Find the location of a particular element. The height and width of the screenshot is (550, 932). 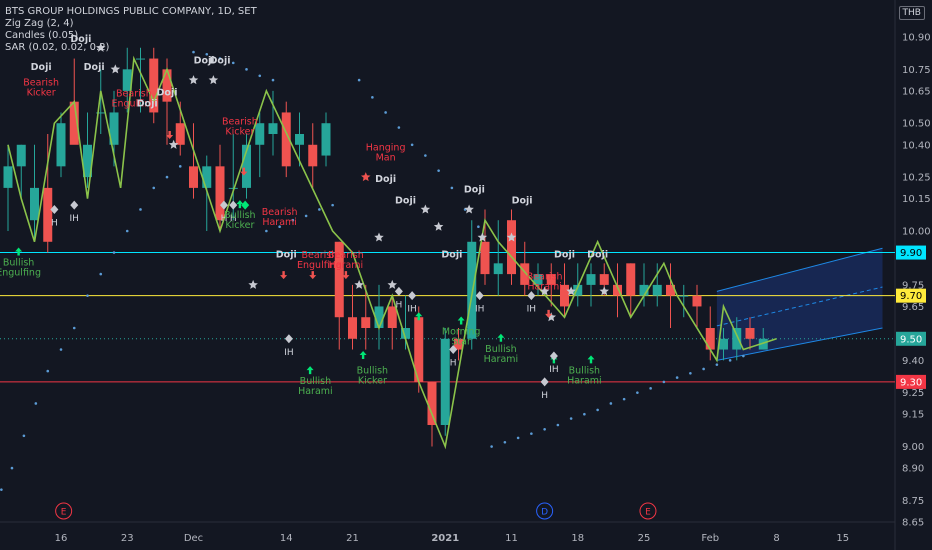

y-tick-label: 10.50 is located at coordinates (916, 124).